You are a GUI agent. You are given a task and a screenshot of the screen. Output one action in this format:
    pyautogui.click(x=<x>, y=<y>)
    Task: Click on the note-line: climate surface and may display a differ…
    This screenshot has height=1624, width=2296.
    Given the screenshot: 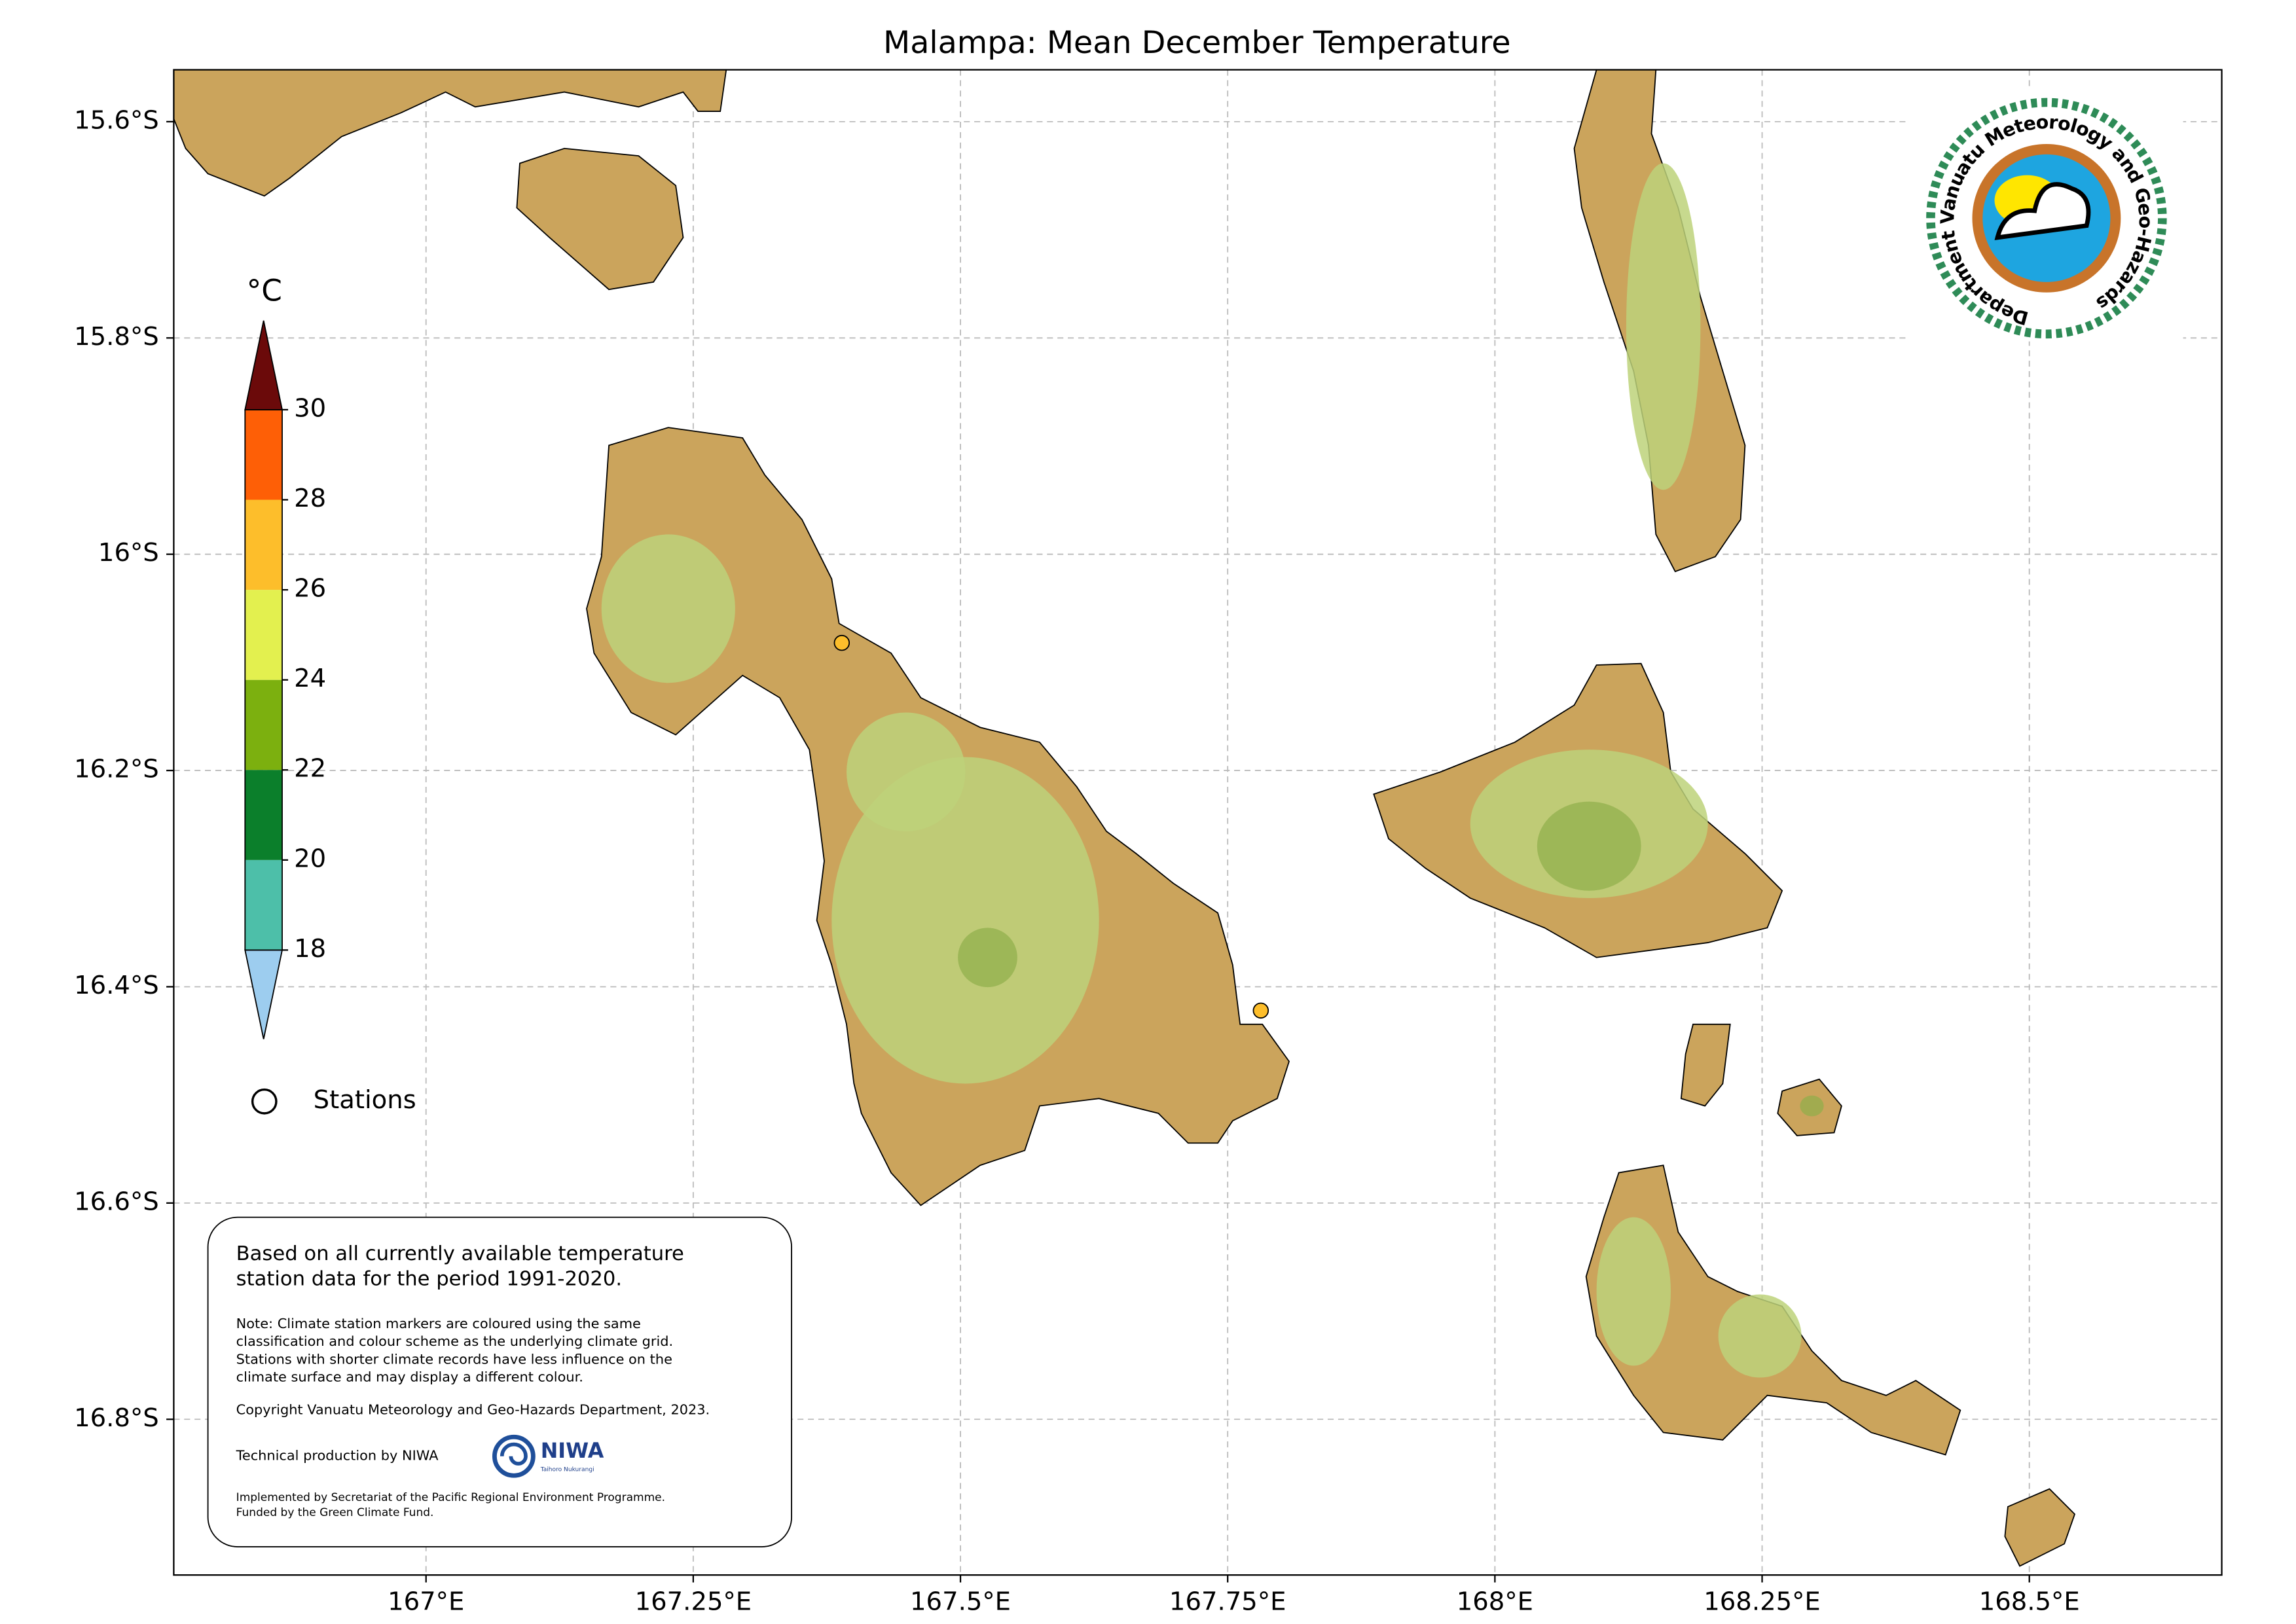 What is the action you would take?
    pyautogui.click(x=409, y=1377)
    